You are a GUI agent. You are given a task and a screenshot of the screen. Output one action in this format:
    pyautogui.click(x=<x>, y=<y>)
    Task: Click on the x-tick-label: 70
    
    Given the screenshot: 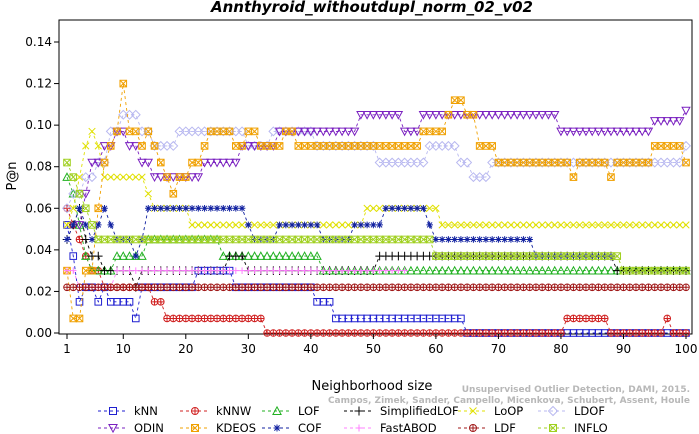 What is the action you would take?
    pyautogui.click(x=498, y=349)
    